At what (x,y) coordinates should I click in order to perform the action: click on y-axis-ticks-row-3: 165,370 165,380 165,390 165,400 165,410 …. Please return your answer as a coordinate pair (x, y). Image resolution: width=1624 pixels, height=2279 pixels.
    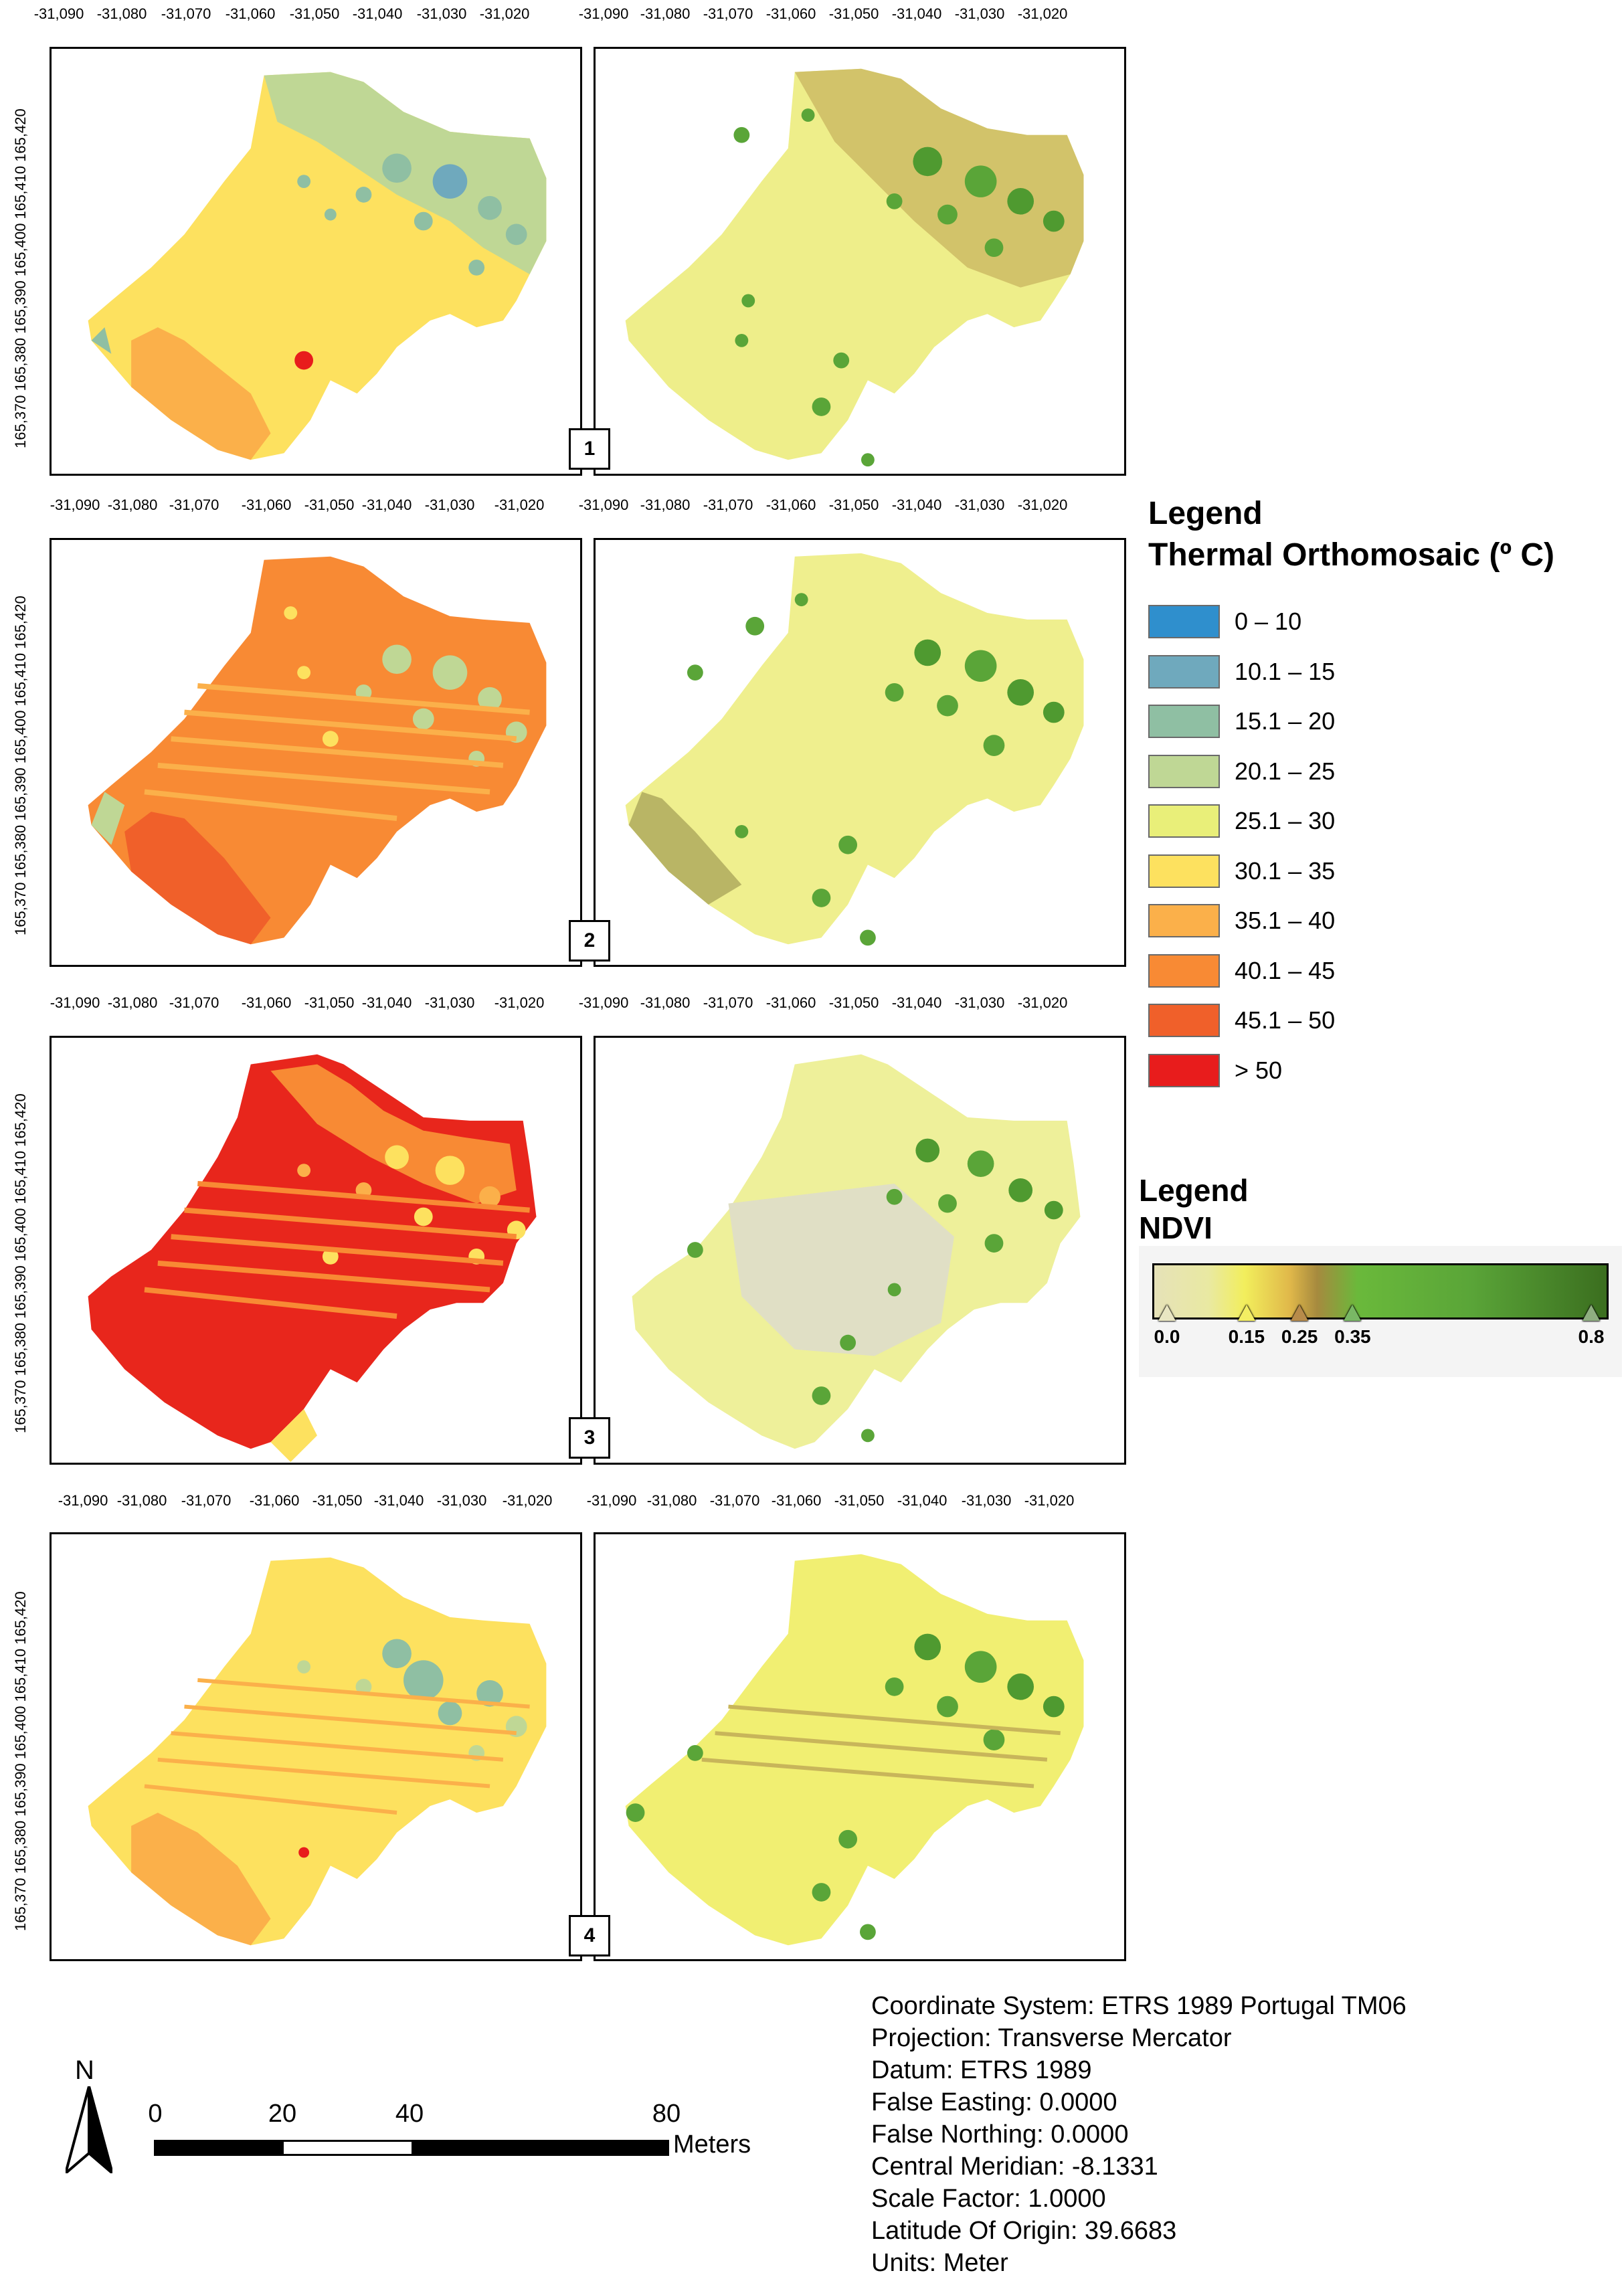
    Looking at the image, I should click on (20, 1263).